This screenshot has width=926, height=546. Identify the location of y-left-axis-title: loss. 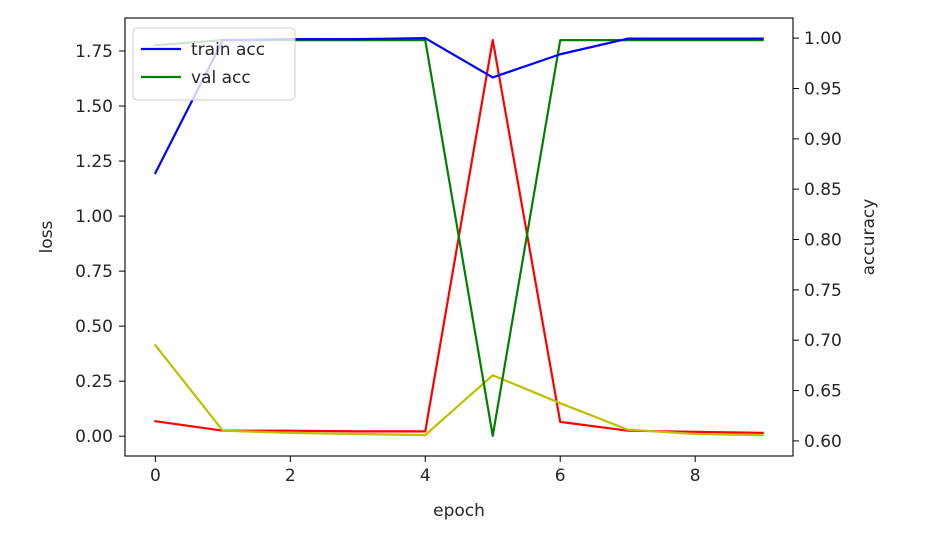
(47, 236).